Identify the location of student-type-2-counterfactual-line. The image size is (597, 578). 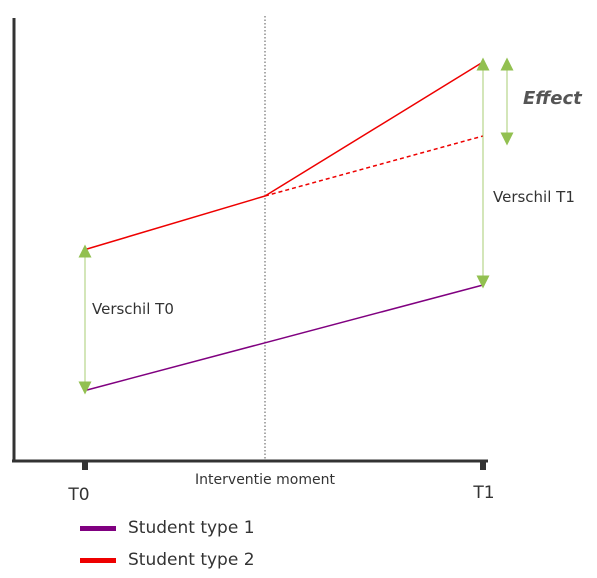
(374, 166).